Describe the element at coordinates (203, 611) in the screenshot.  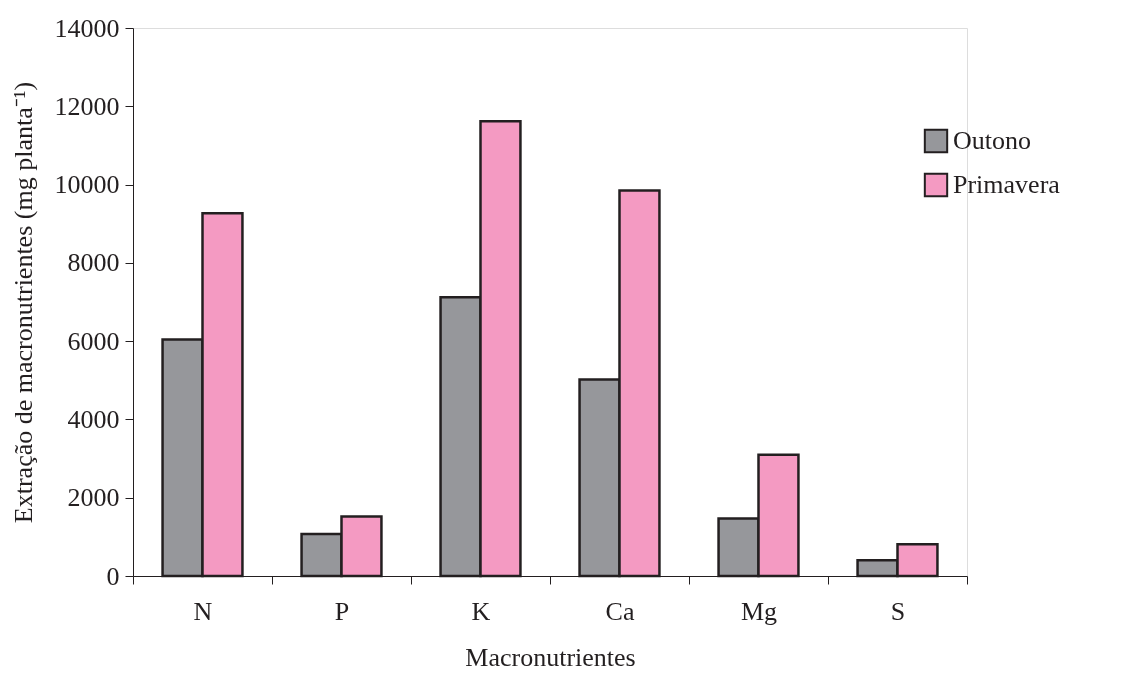
I see `x-tick-label: N` at that location.